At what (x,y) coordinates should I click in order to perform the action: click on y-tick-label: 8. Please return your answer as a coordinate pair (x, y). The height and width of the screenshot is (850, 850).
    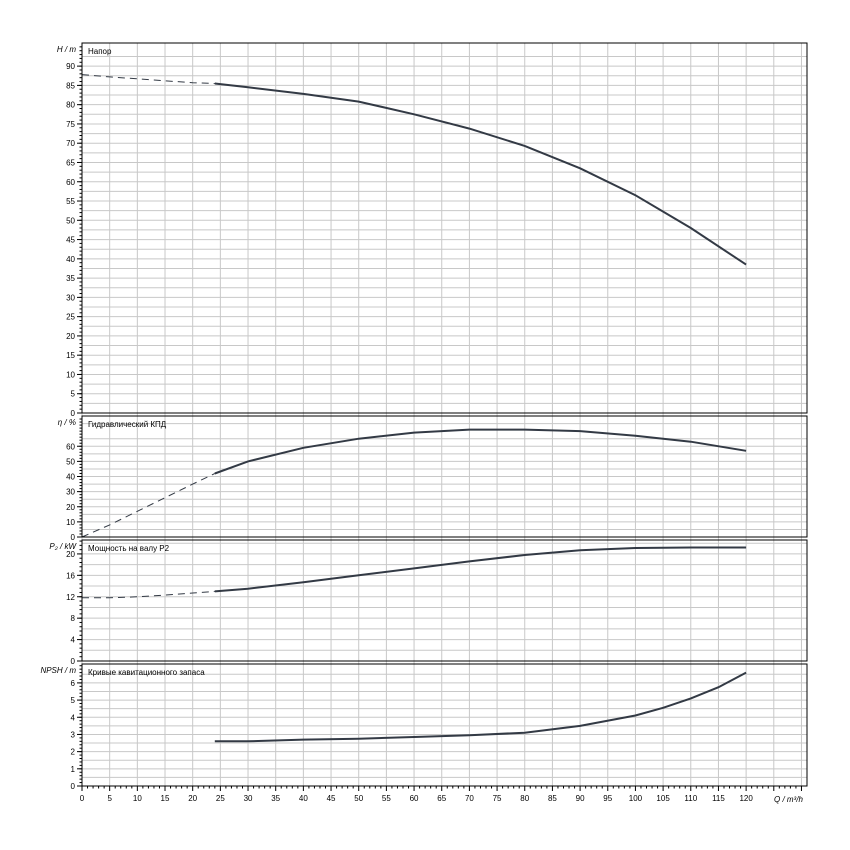
    Looking at the image, I should click on (73, 618).